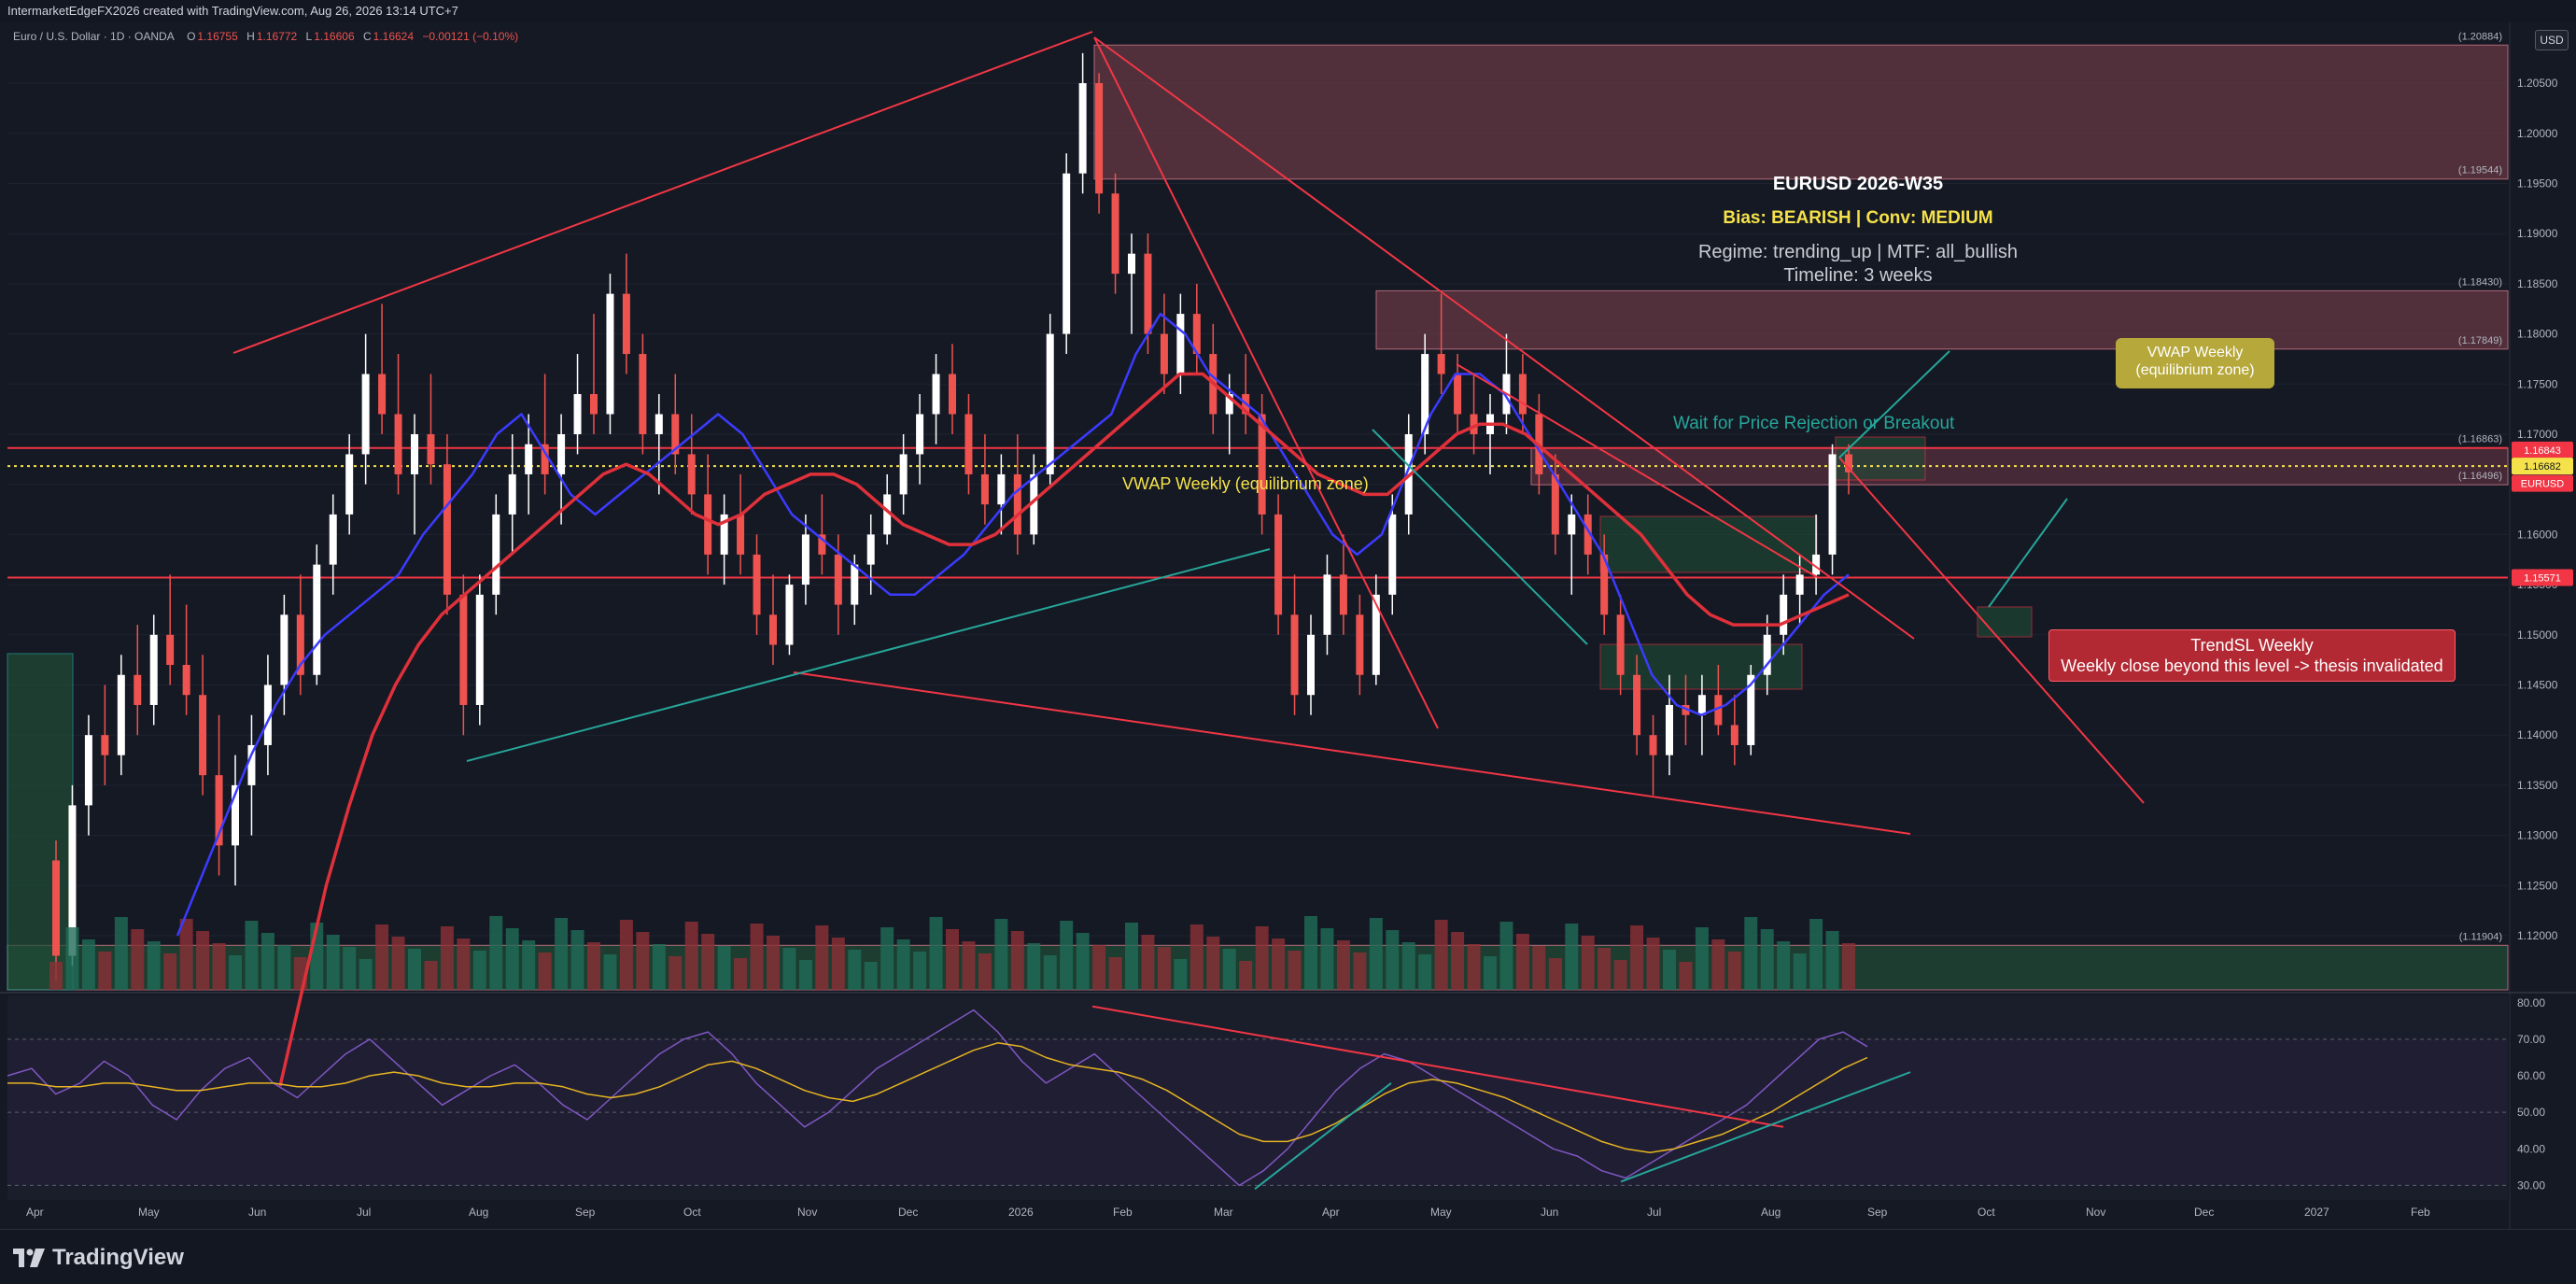 The width and height of the screenshot is (2576, 1284). Describe the element at coordinates (217, 36) in the screenshot. I see `open-value: 1.16755` at that location.